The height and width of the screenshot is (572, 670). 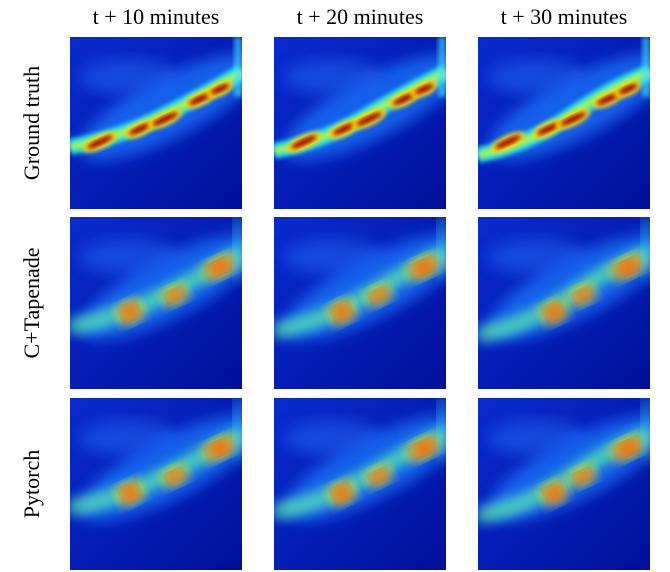 What do you see at coordinates (156, 16) in the screenshot?
I see `column-header: t + 10 minutes` at bounding box center [156, 16].